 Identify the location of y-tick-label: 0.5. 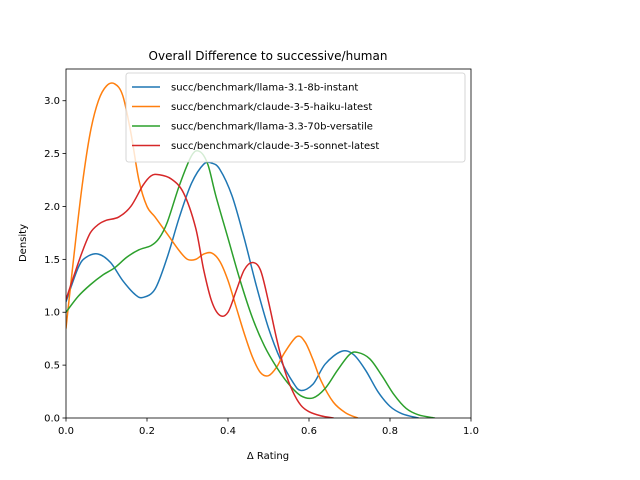
(52, 366).